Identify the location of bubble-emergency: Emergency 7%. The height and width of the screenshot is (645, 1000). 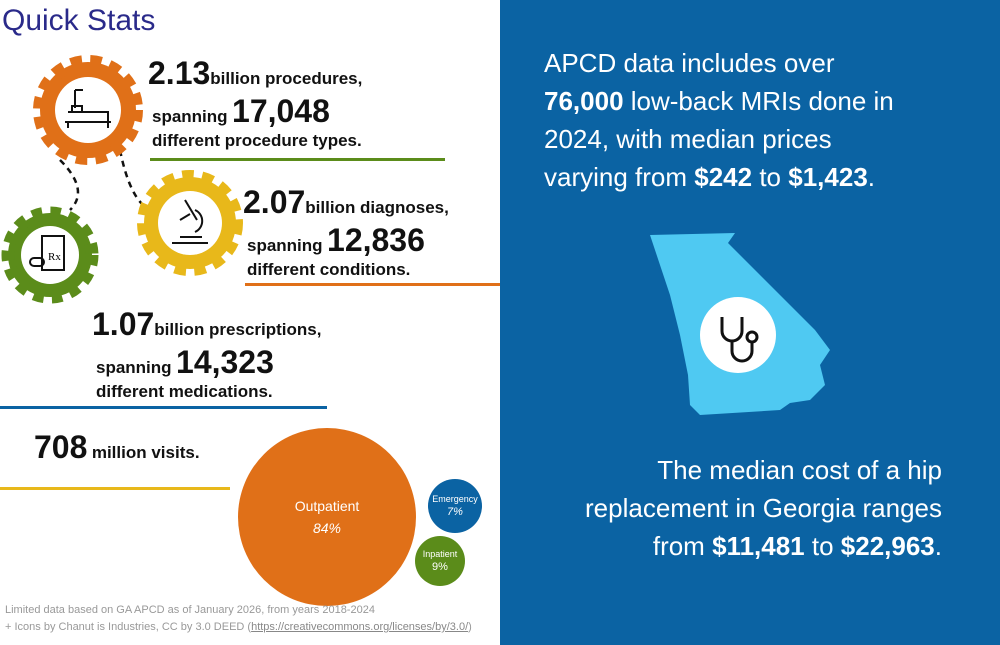
(455, 506).